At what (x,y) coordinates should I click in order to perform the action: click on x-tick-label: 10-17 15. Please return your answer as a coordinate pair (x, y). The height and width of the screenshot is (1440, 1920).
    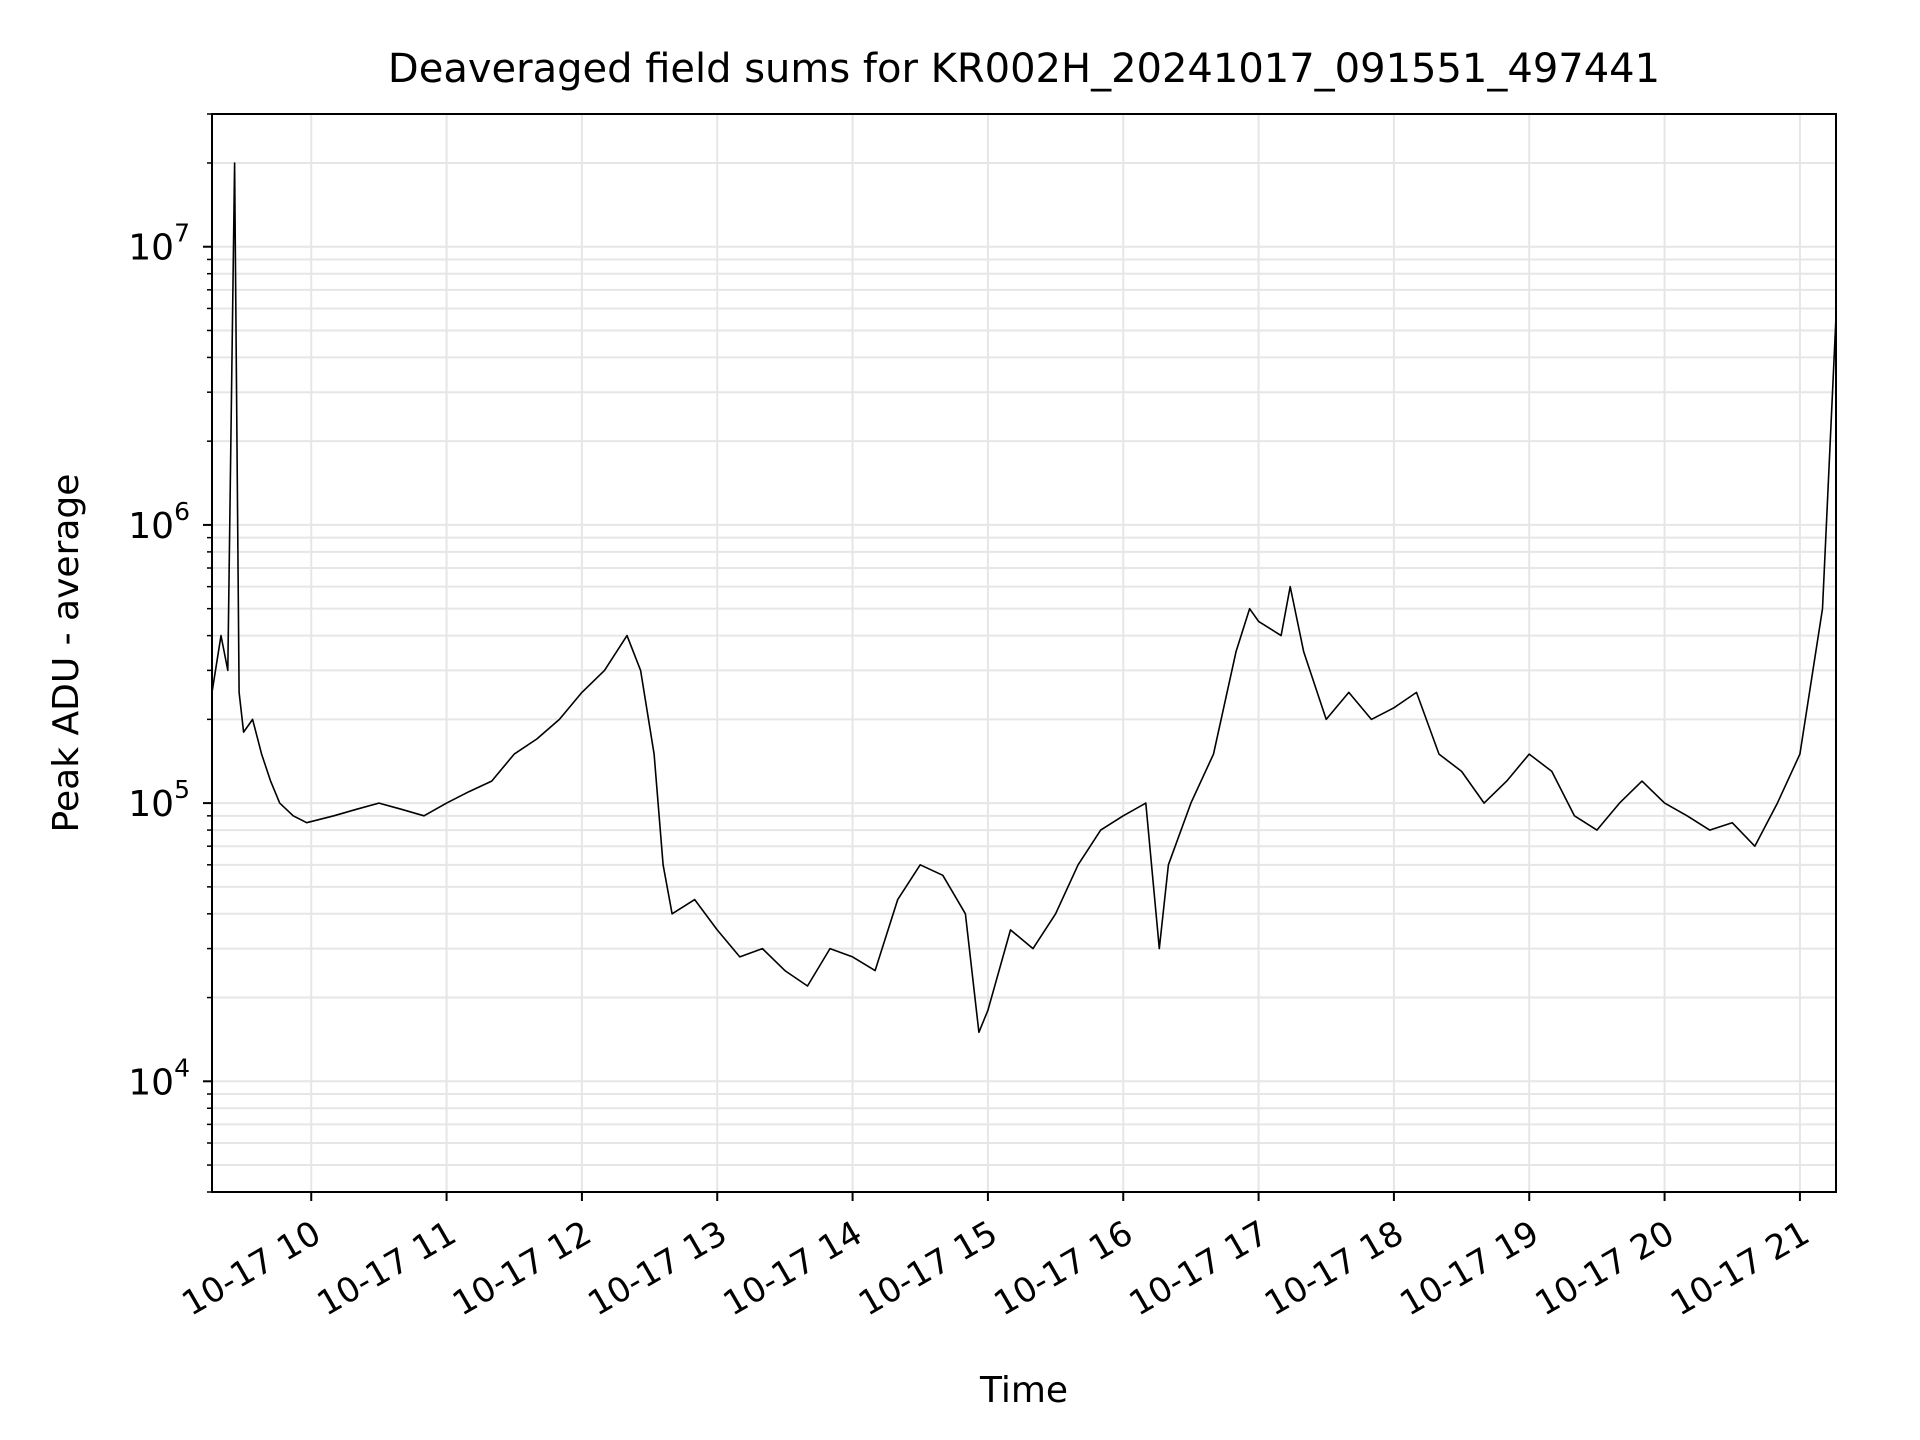
    Looking at the image, I should click on (928, 1268).